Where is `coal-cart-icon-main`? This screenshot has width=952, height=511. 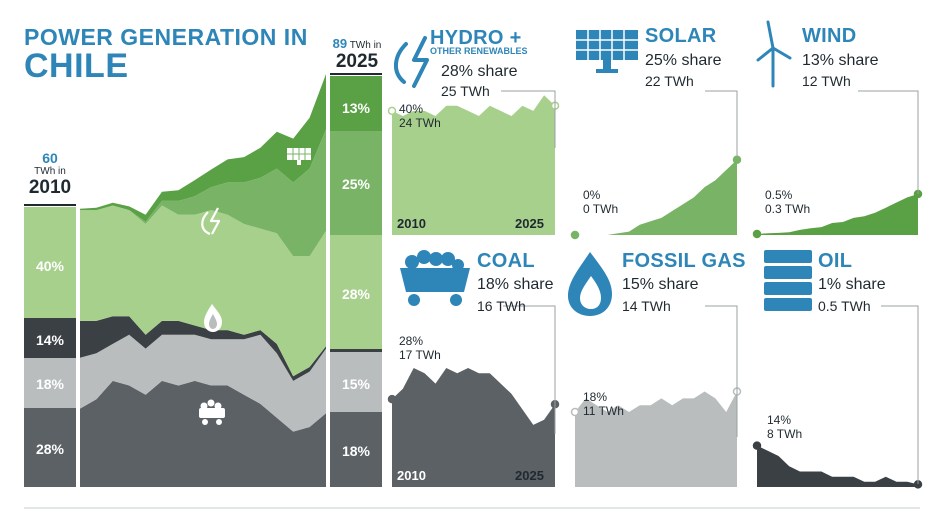 coal-cart-icon-main is located at coordinates (212, 412).